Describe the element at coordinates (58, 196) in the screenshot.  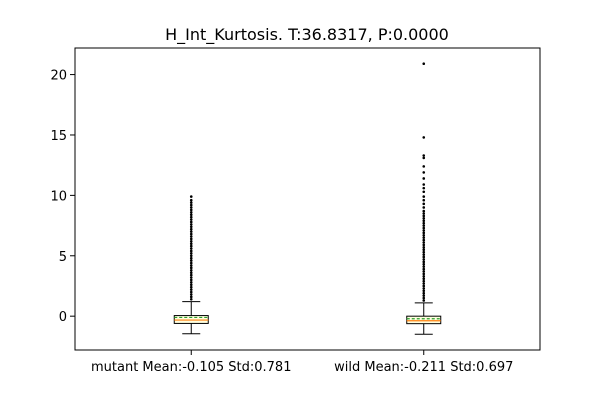
I see `y-tick-label: 10` at that location.